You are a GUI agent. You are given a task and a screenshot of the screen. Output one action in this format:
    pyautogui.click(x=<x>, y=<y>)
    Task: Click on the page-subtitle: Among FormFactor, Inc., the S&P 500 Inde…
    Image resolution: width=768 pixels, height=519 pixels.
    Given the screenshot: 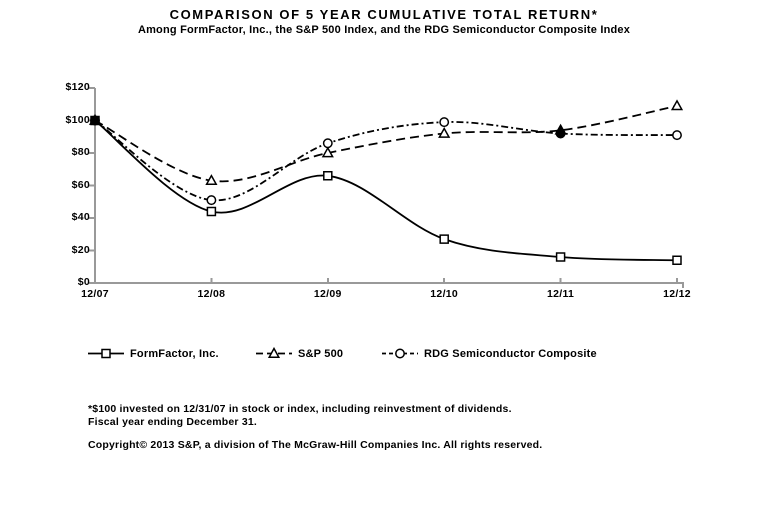 What is the action you would take?
    pyautogui.click(x=384, y=30)
    